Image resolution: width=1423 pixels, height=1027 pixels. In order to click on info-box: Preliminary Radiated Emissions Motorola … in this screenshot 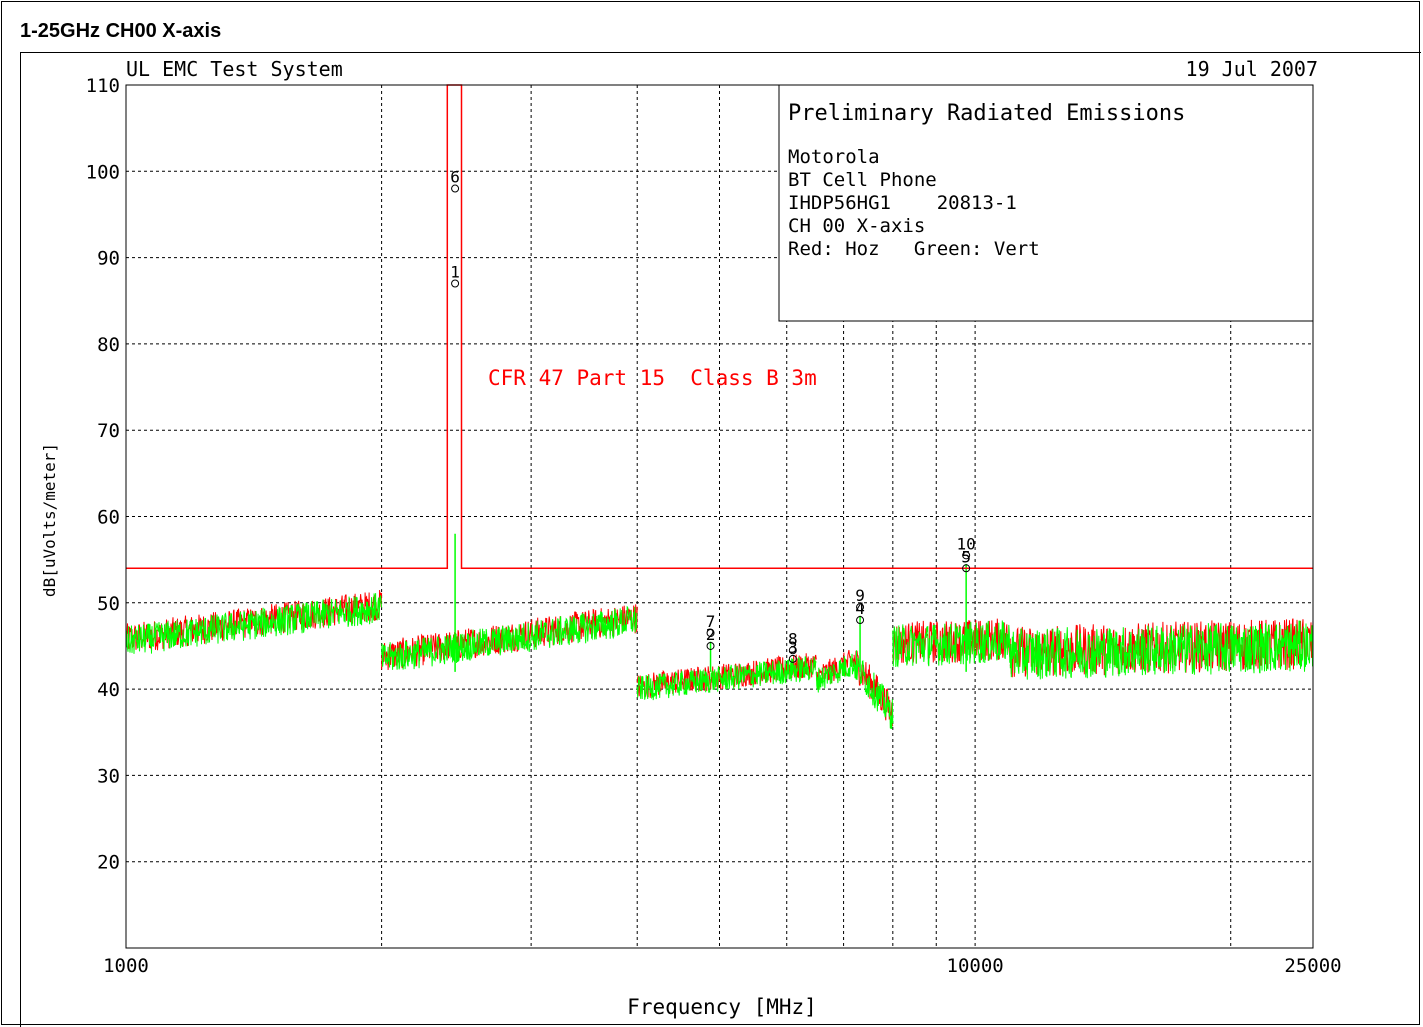, I will do `click(1046, 203)`.